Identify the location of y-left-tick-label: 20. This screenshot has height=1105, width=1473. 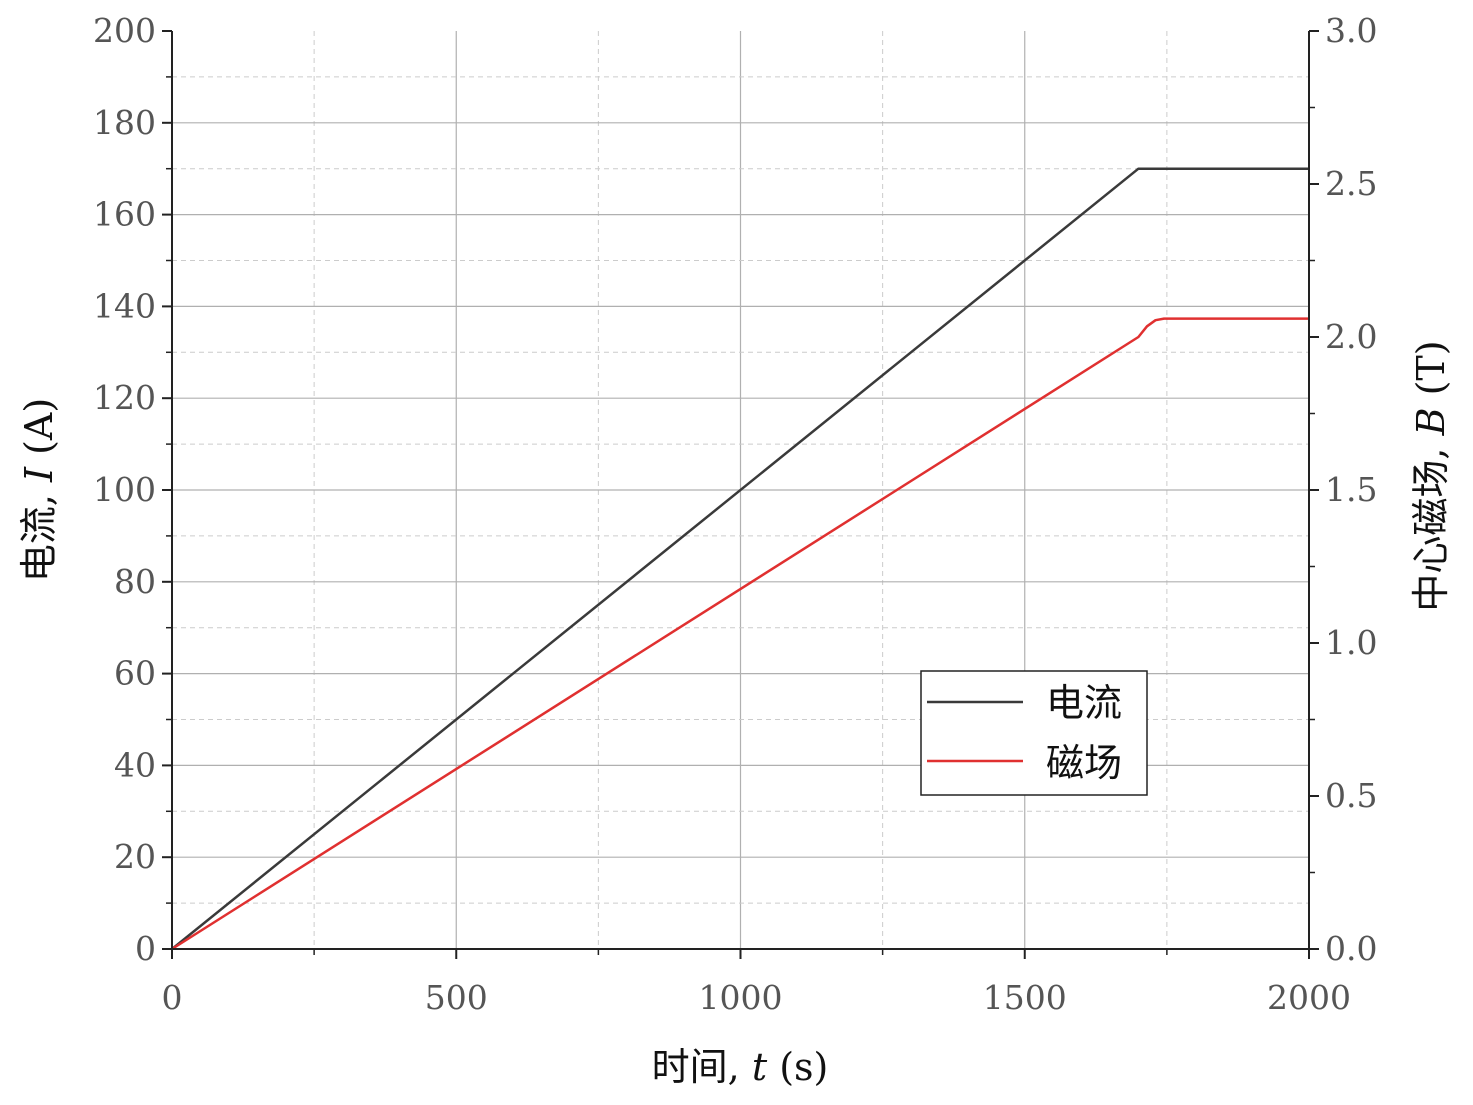
(135, 856).